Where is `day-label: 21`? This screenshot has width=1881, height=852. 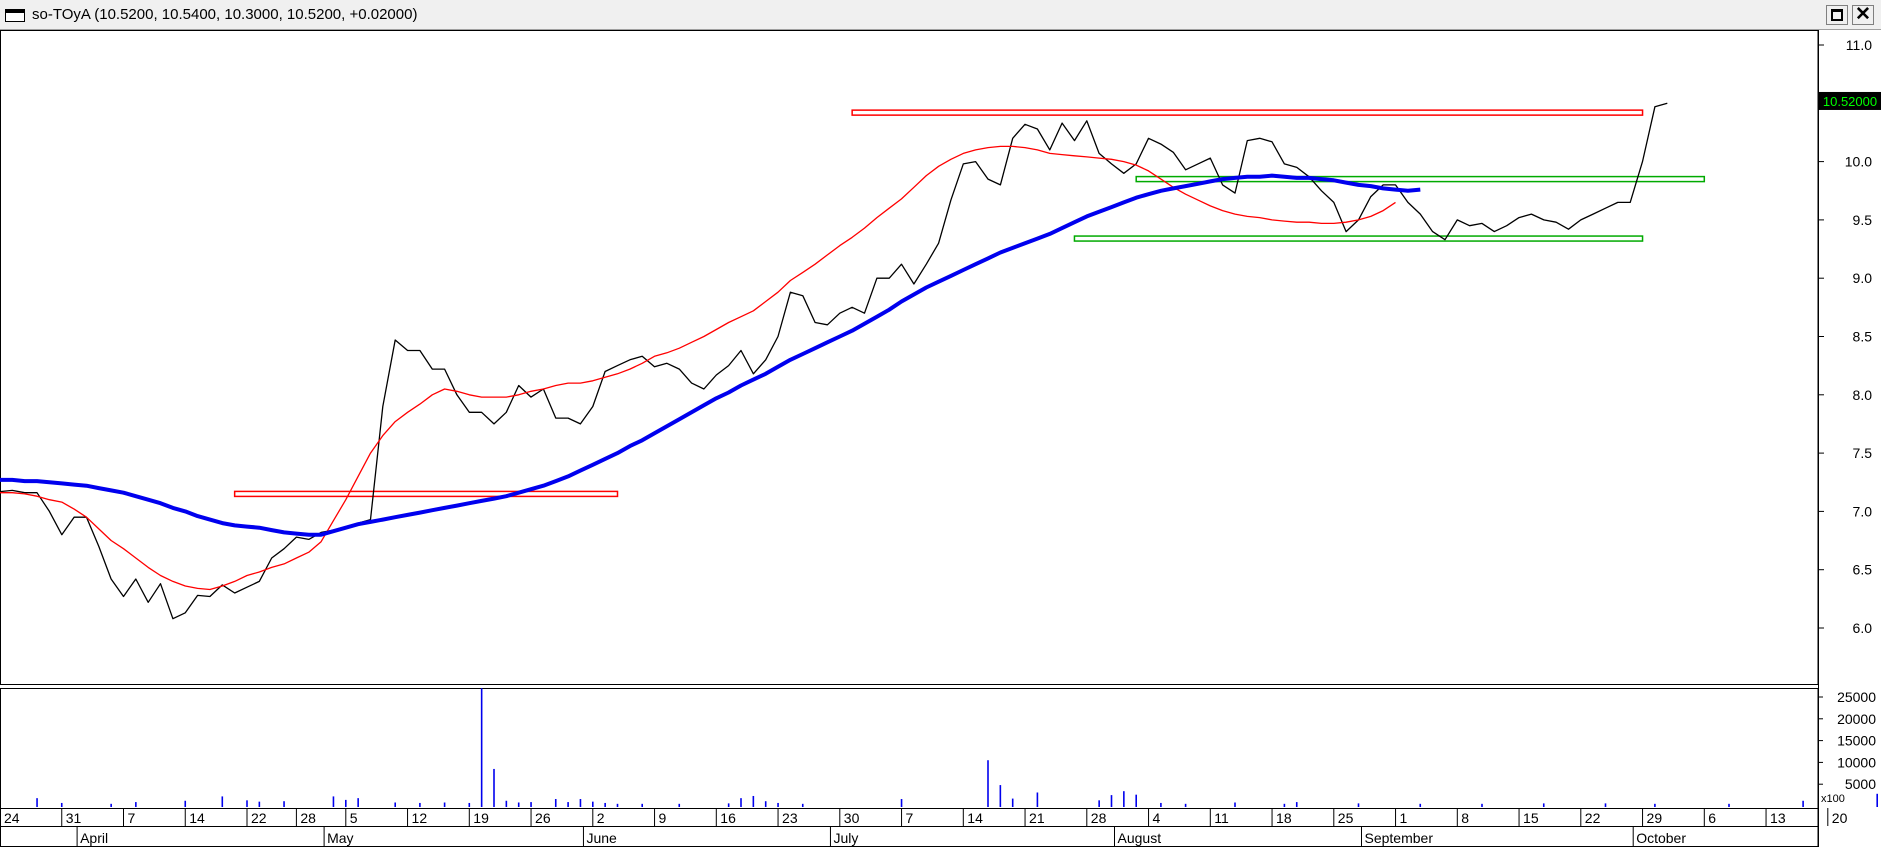 day-label: 21 is located at coordinates (1037, 818).